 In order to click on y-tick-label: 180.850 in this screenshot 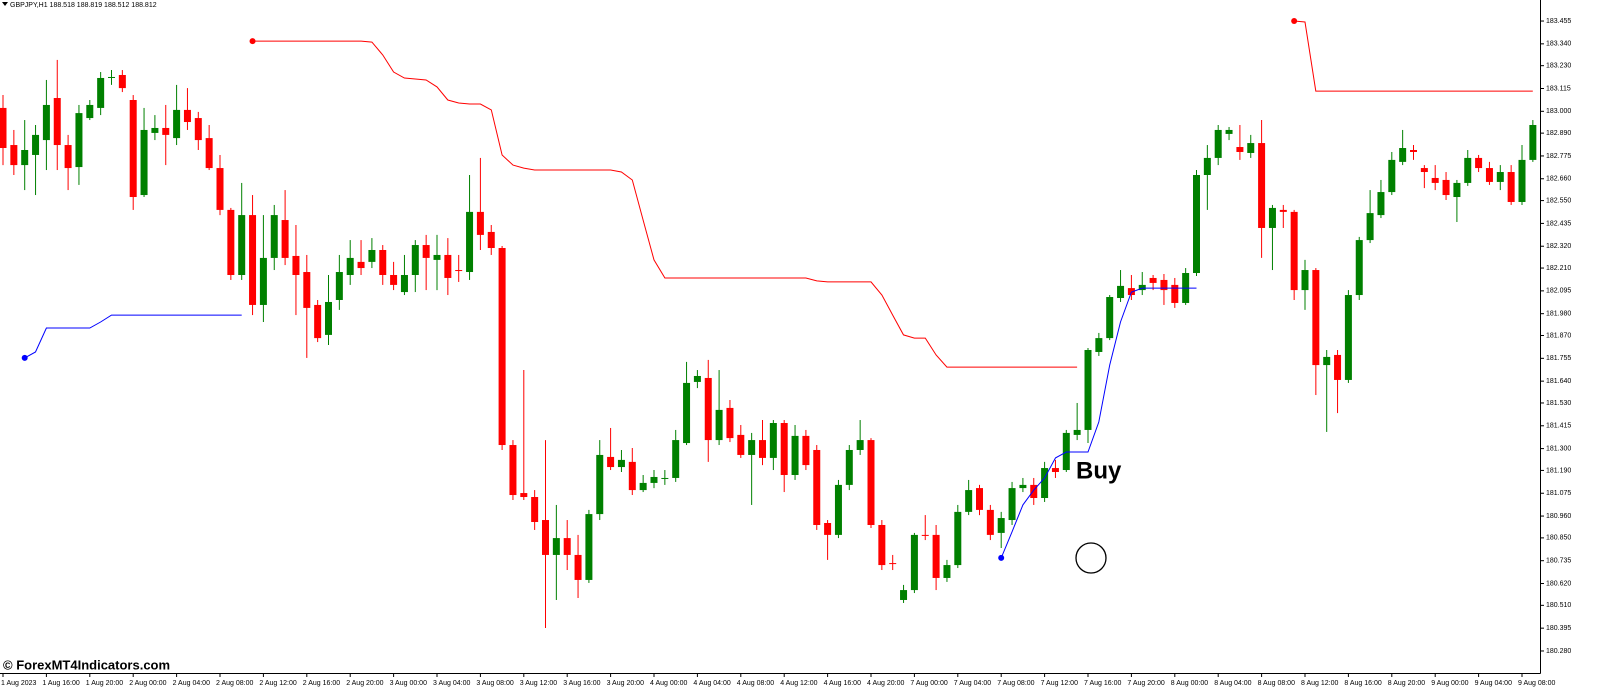, I will do `click(1558, 538)`.